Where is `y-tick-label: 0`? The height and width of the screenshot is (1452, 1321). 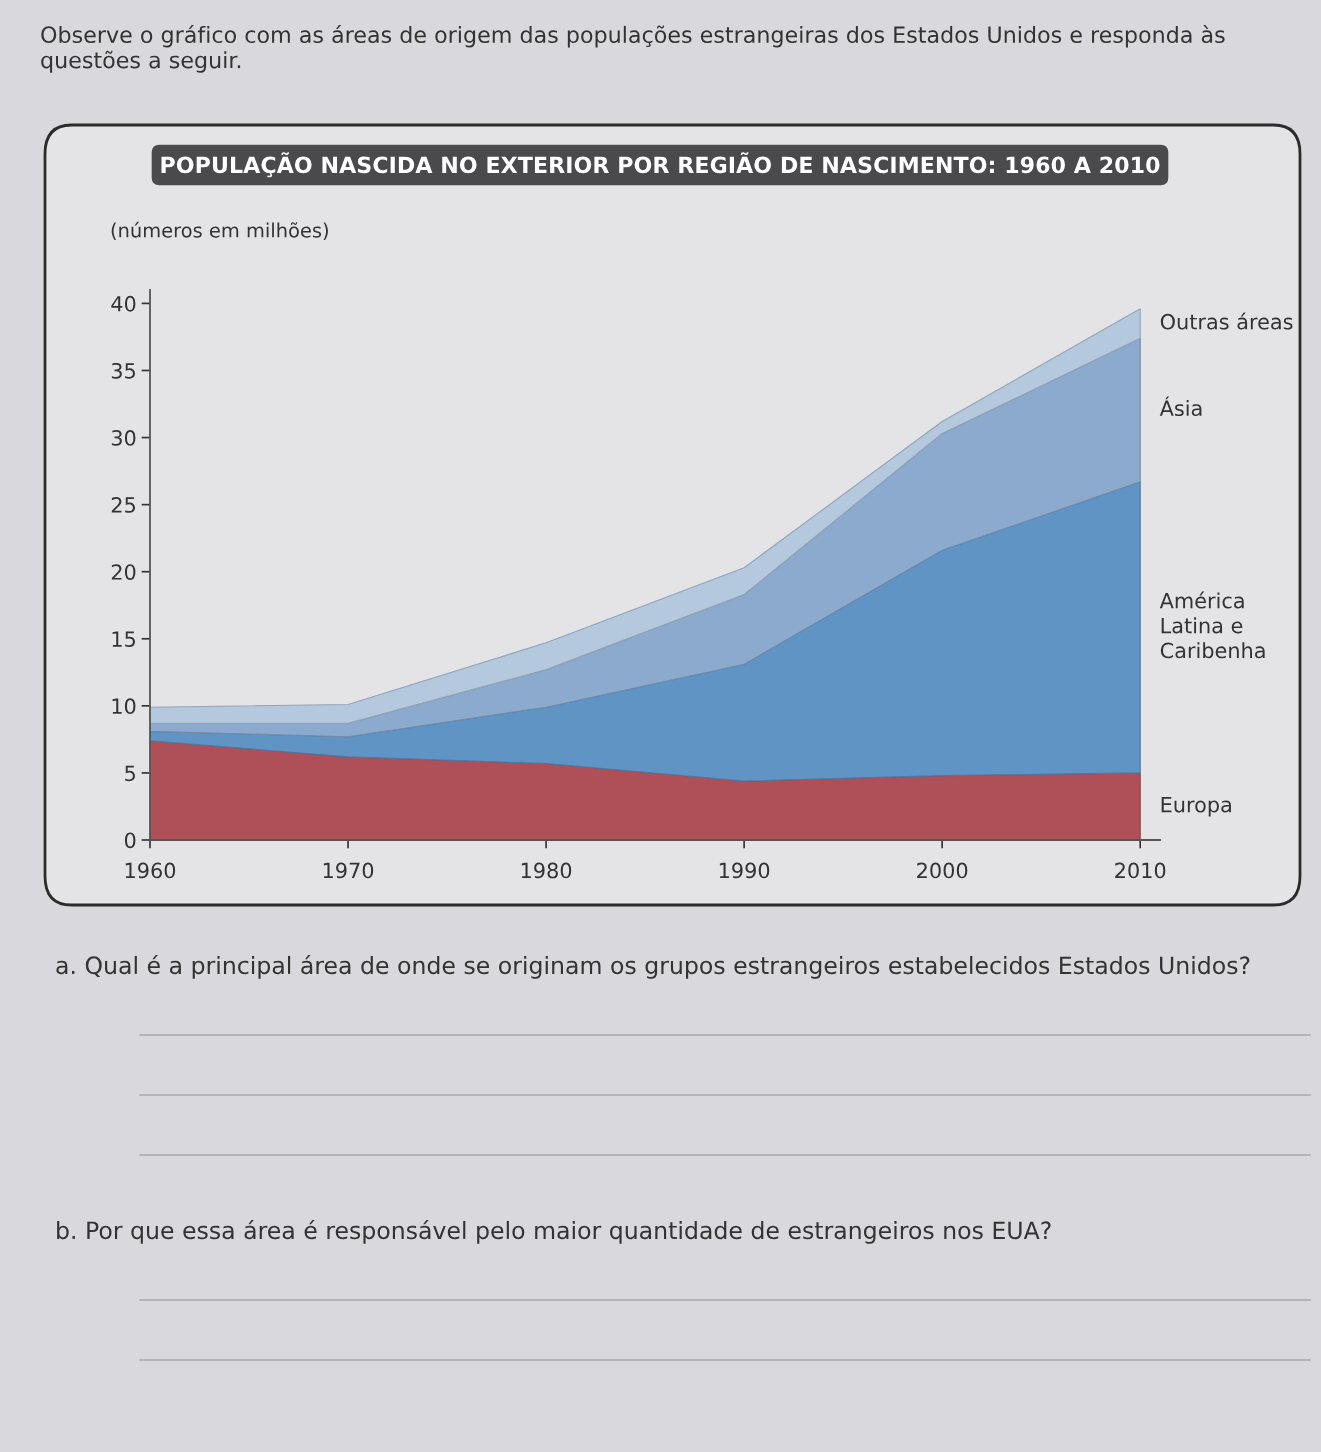
y-tick-label: 0 is located at coordinates (130, 840).